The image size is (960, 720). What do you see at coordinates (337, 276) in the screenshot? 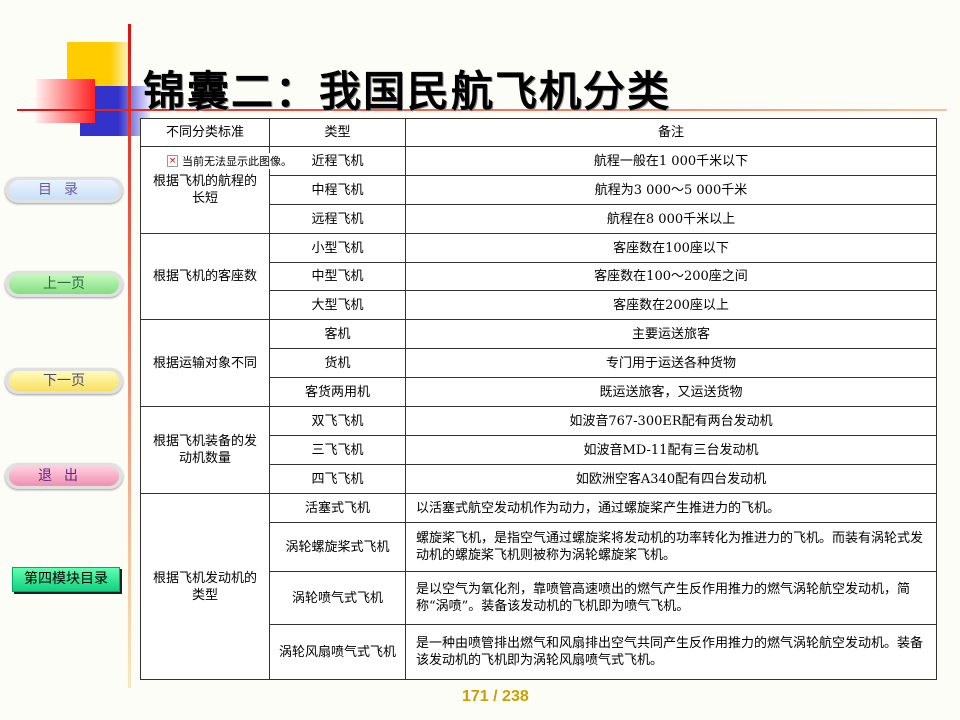
I see `type-cell: 中型飞机` at bounding box center [337, 276].